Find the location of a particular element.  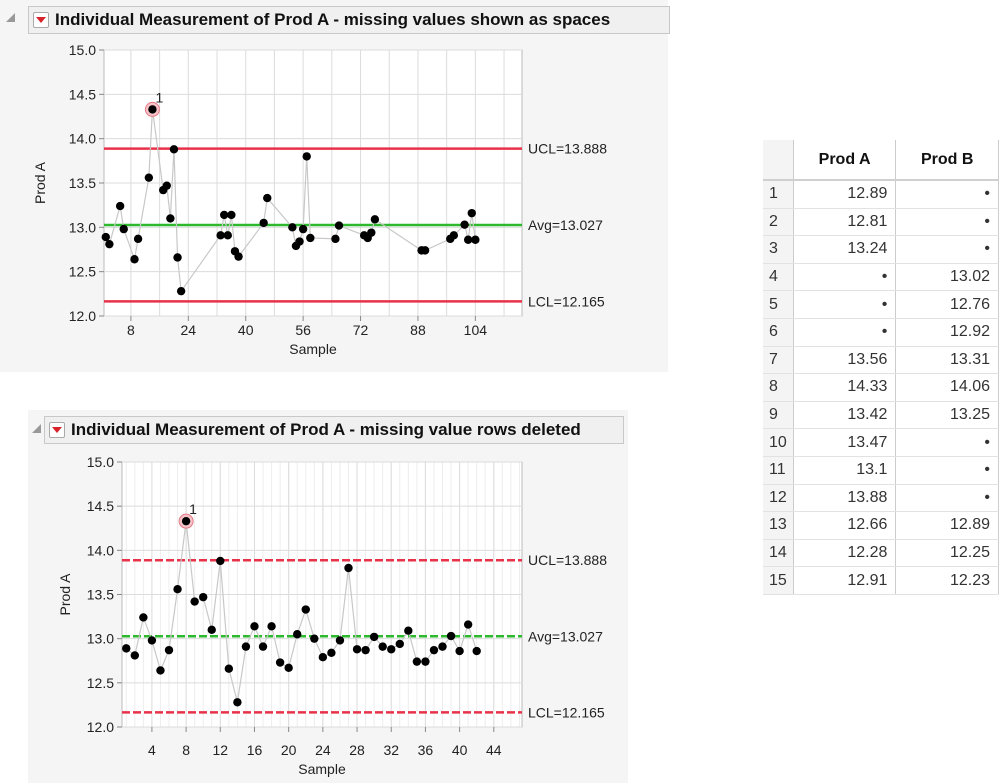

row-number: 1 is located at coordinates (778, 194).